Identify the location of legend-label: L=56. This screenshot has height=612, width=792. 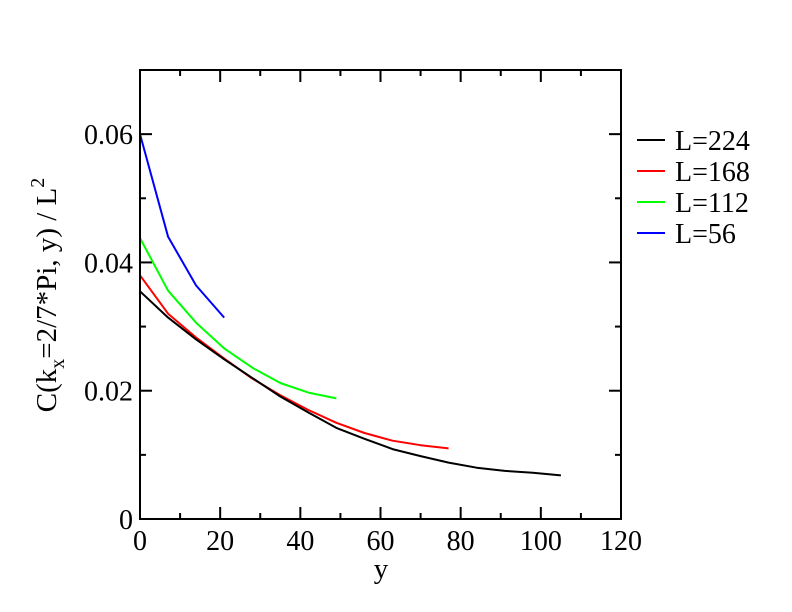
(705, 234).